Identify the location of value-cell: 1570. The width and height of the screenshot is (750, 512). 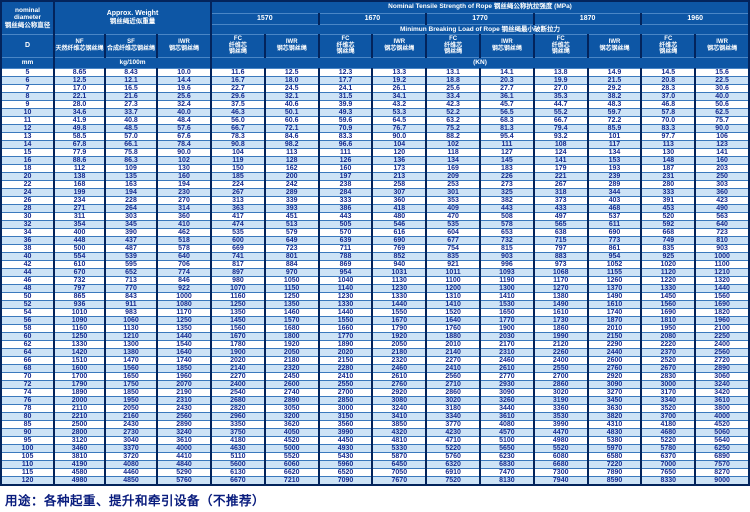
(291, 320).